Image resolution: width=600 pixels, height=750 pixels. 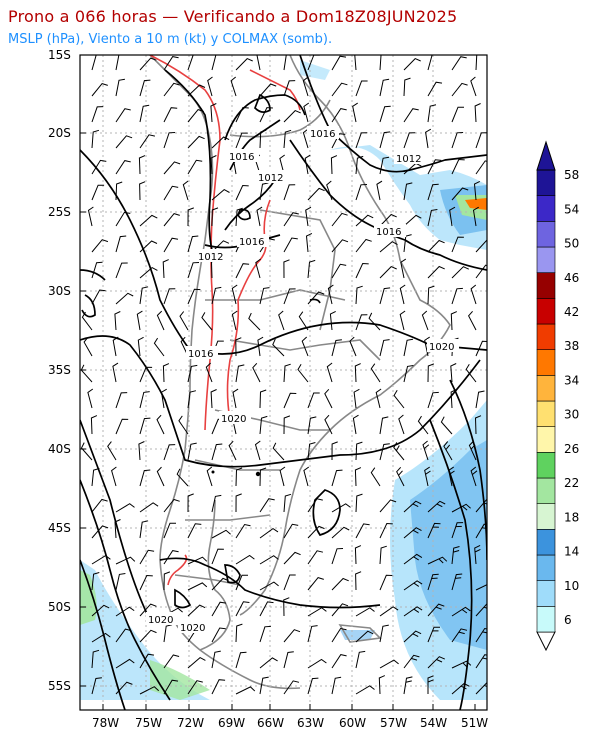 What do you see at coordinates (59, 528) in the screenshot?
I see `lat-label: 45S` at bounding box center [59, 528].